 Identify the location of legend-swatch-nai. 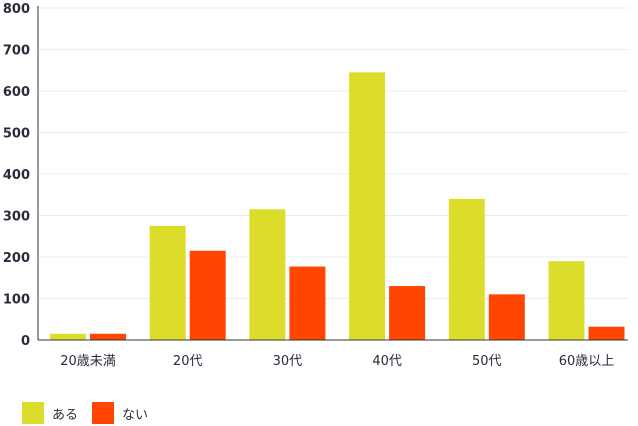
(103, 413).